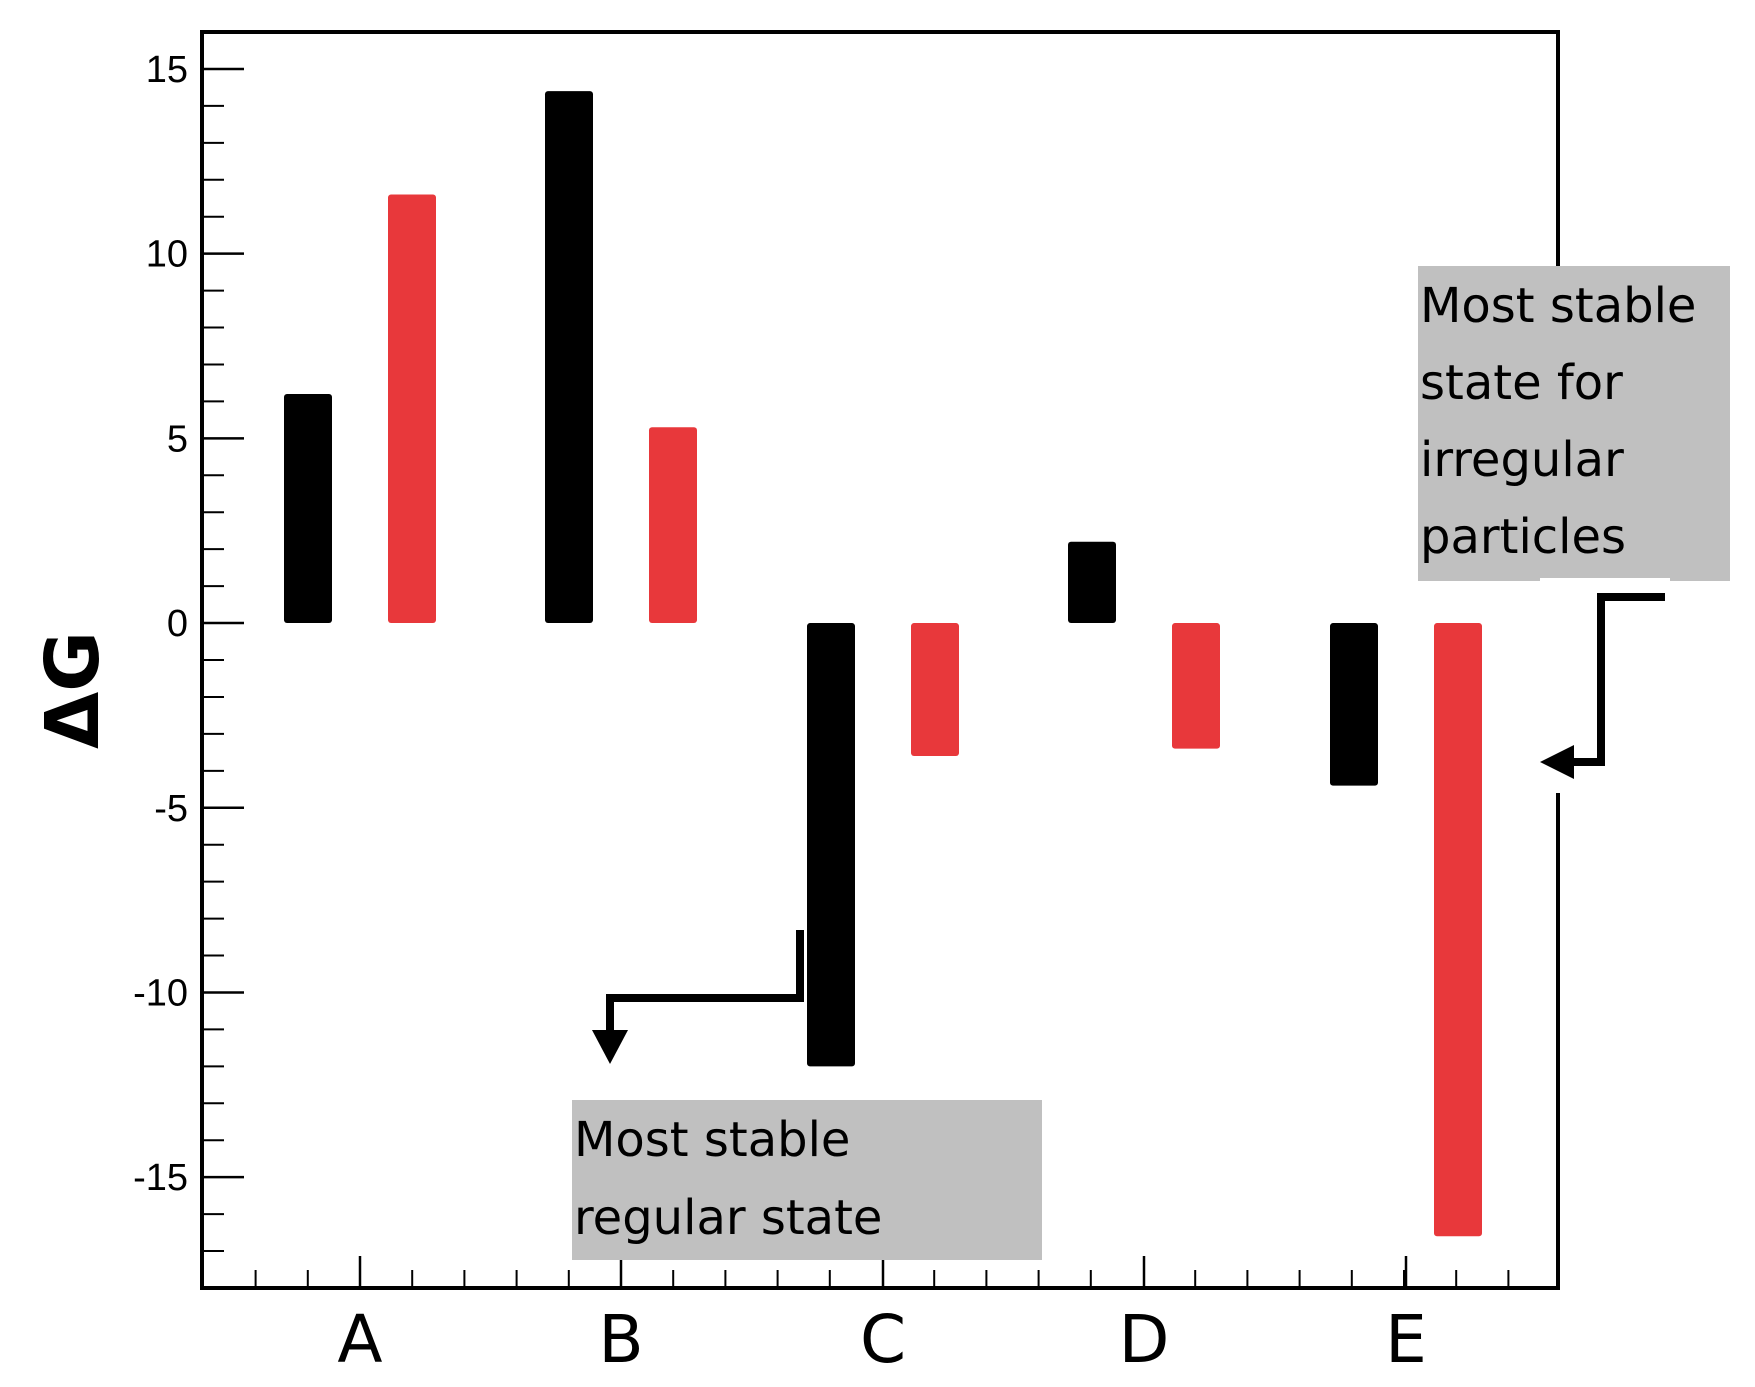 The height and width of the screenshot is (1387, 1755). What do you see at coordinates (705, 985) in the screenshot?
I see `annotation-arrow-regular` at bounding box center [705, 985].